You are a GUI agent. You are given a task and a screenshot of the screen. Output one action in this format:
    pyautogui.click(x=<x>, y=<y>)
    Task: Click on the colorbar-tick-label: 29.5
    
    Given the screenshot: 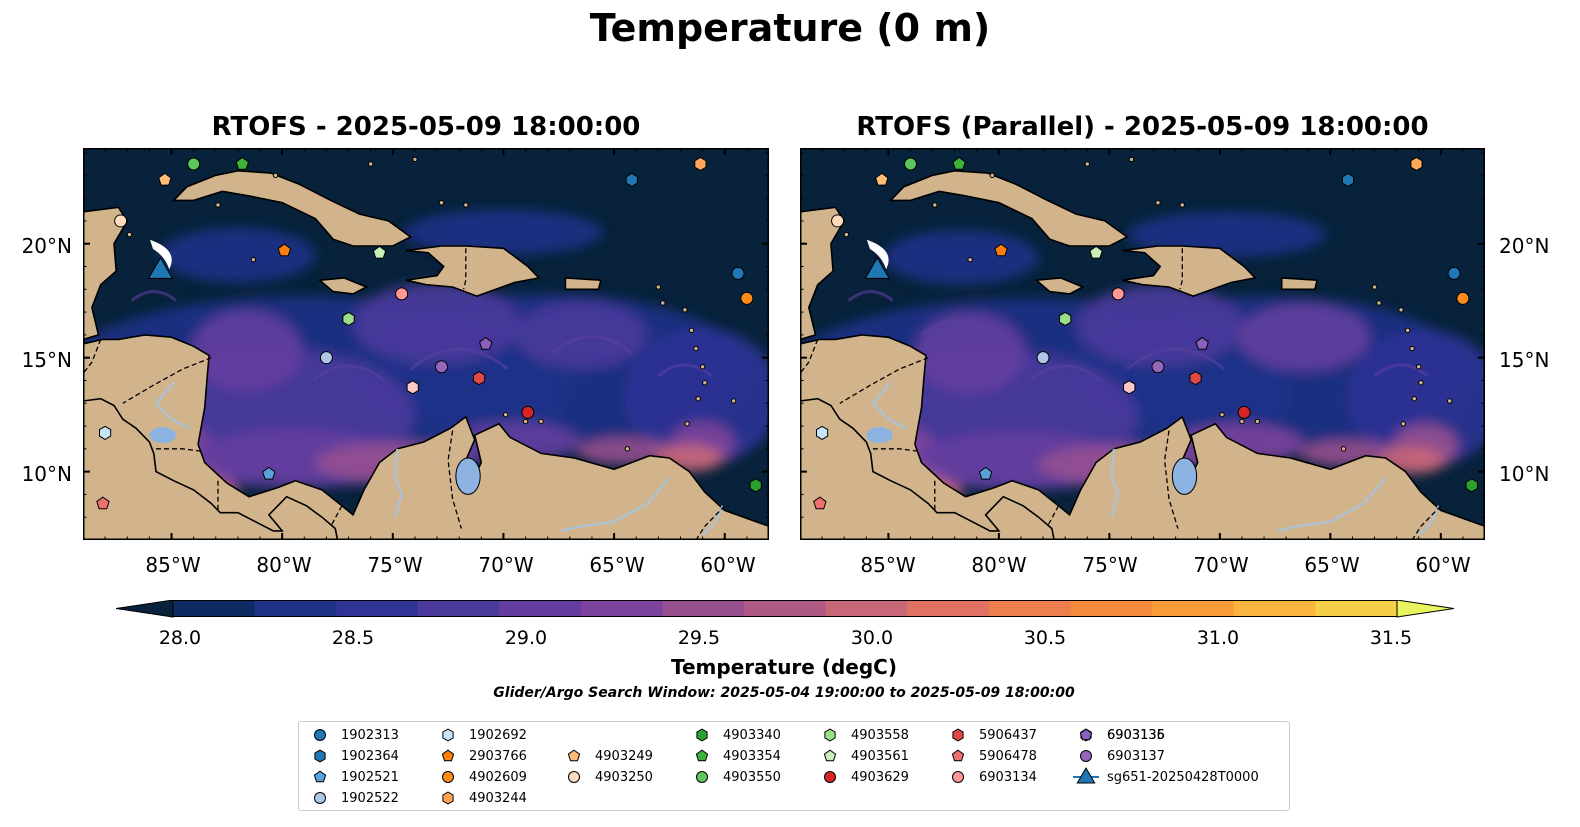 What is the action you would take?
    pyautogui.click(x=699, y=638)
    